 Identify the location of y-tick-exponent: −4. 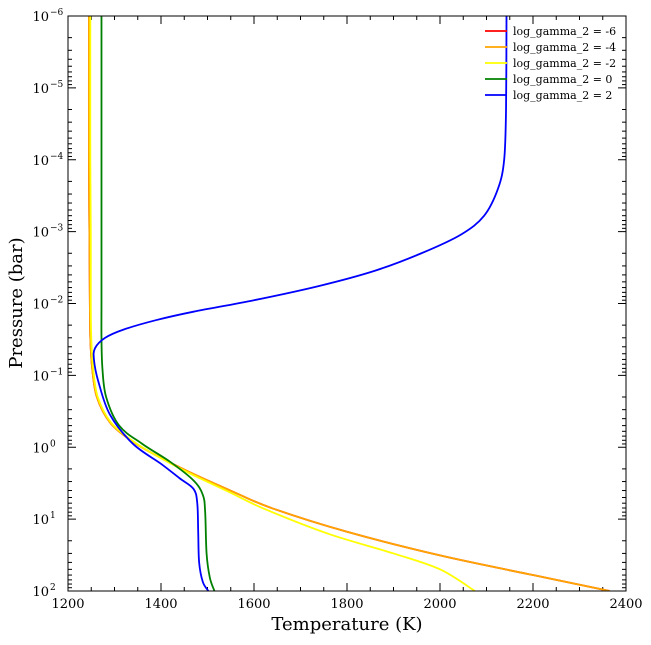
(57, 157).